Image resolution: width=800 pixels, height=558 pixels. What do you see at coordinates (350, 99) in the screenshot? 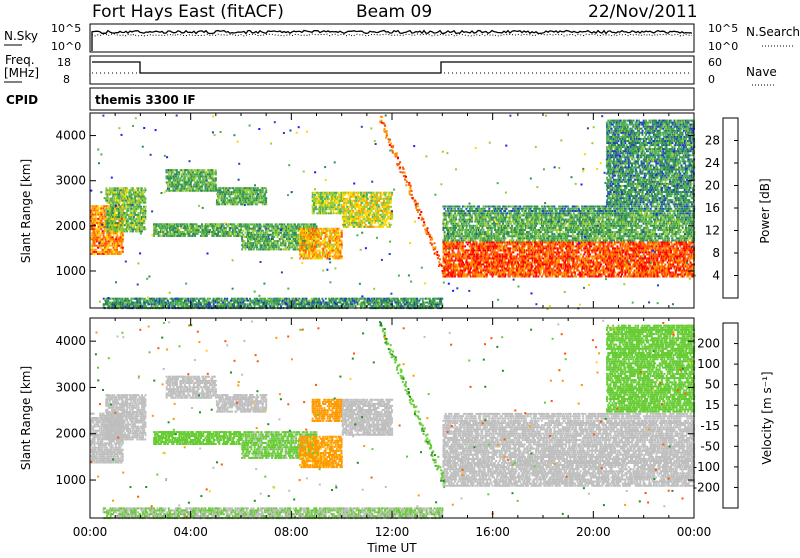
I see `cpid-strip: CPID themis 3300 IF` at bounding box center [350, 99].